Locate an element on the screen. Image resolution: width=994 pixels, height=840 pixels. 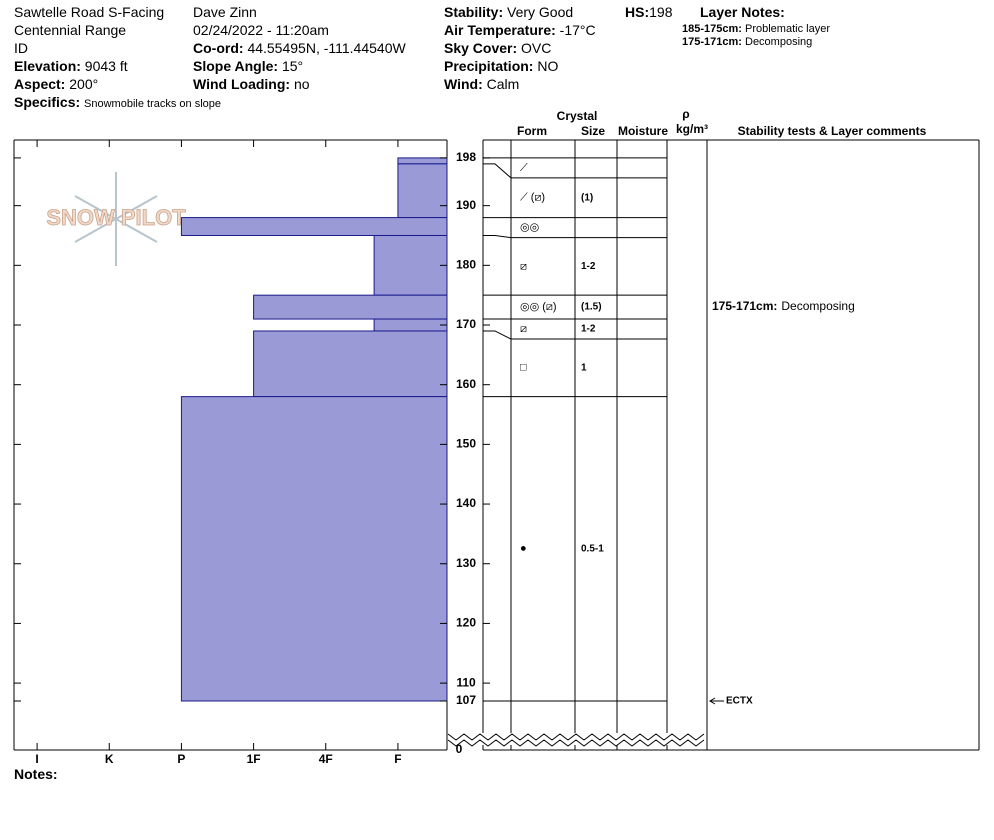
value: 9043 ft is located at coordinates (106, 66).